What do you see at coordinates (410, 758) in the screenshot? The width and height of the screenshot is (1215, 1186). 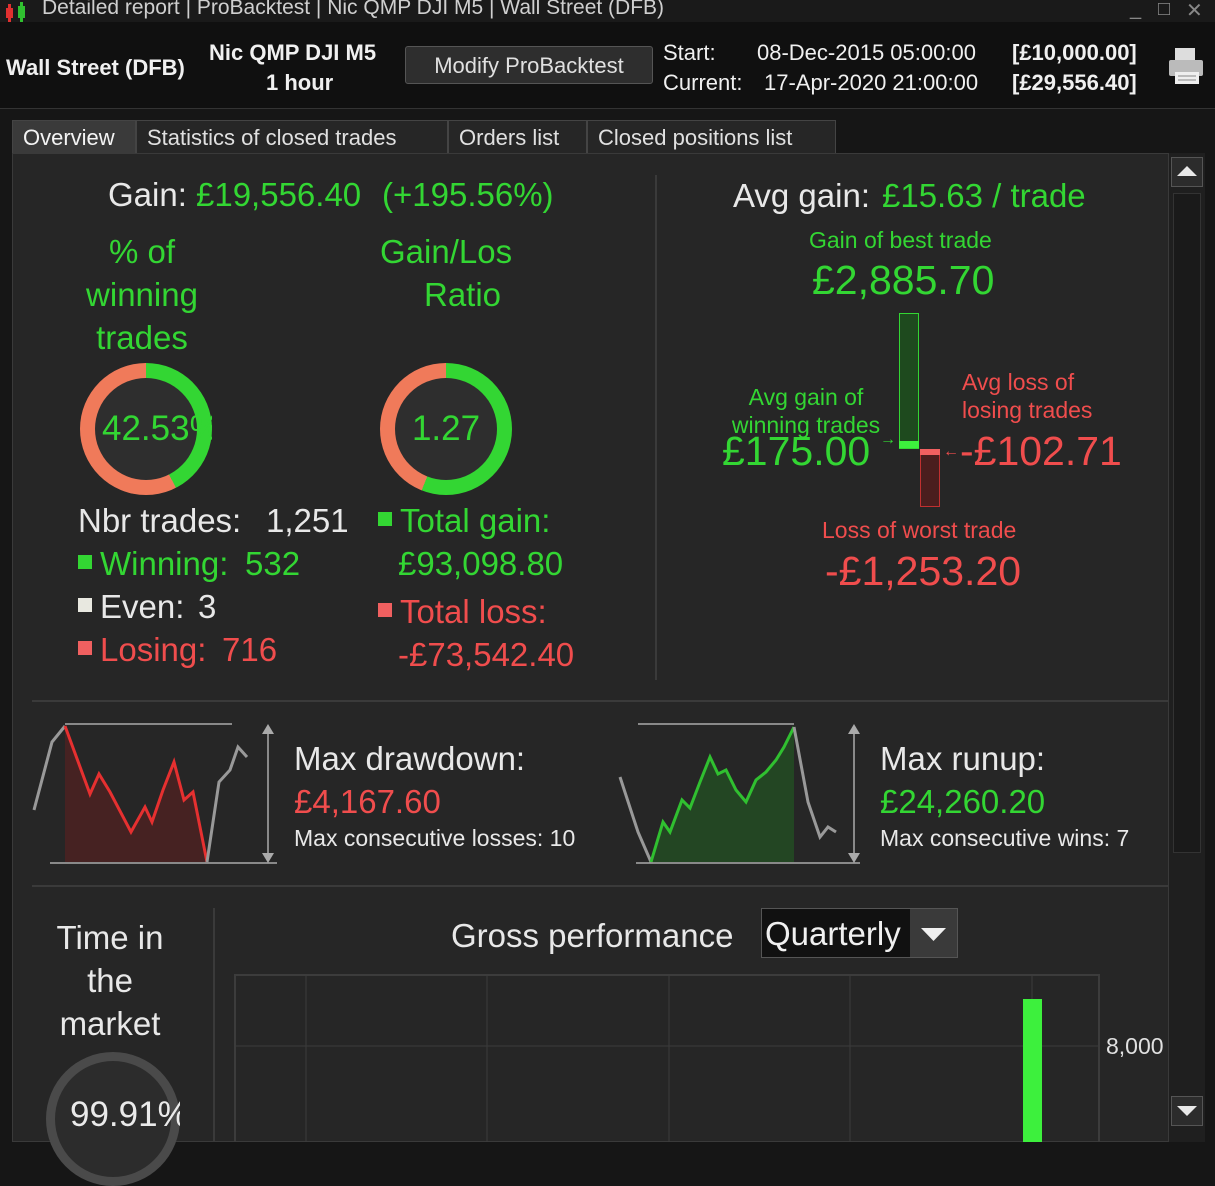 I see `max-drawdown-label: Max drawdown:` at bounding box center [410, 758].